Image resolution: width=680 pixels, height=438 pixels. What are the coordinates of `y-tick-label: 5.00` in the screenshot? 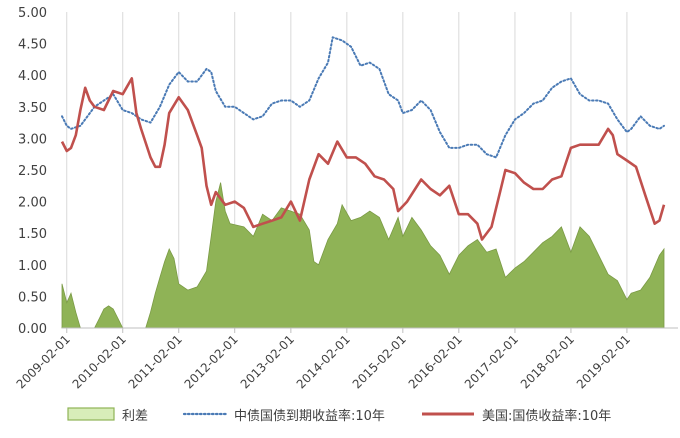 It's located at (32, 13).